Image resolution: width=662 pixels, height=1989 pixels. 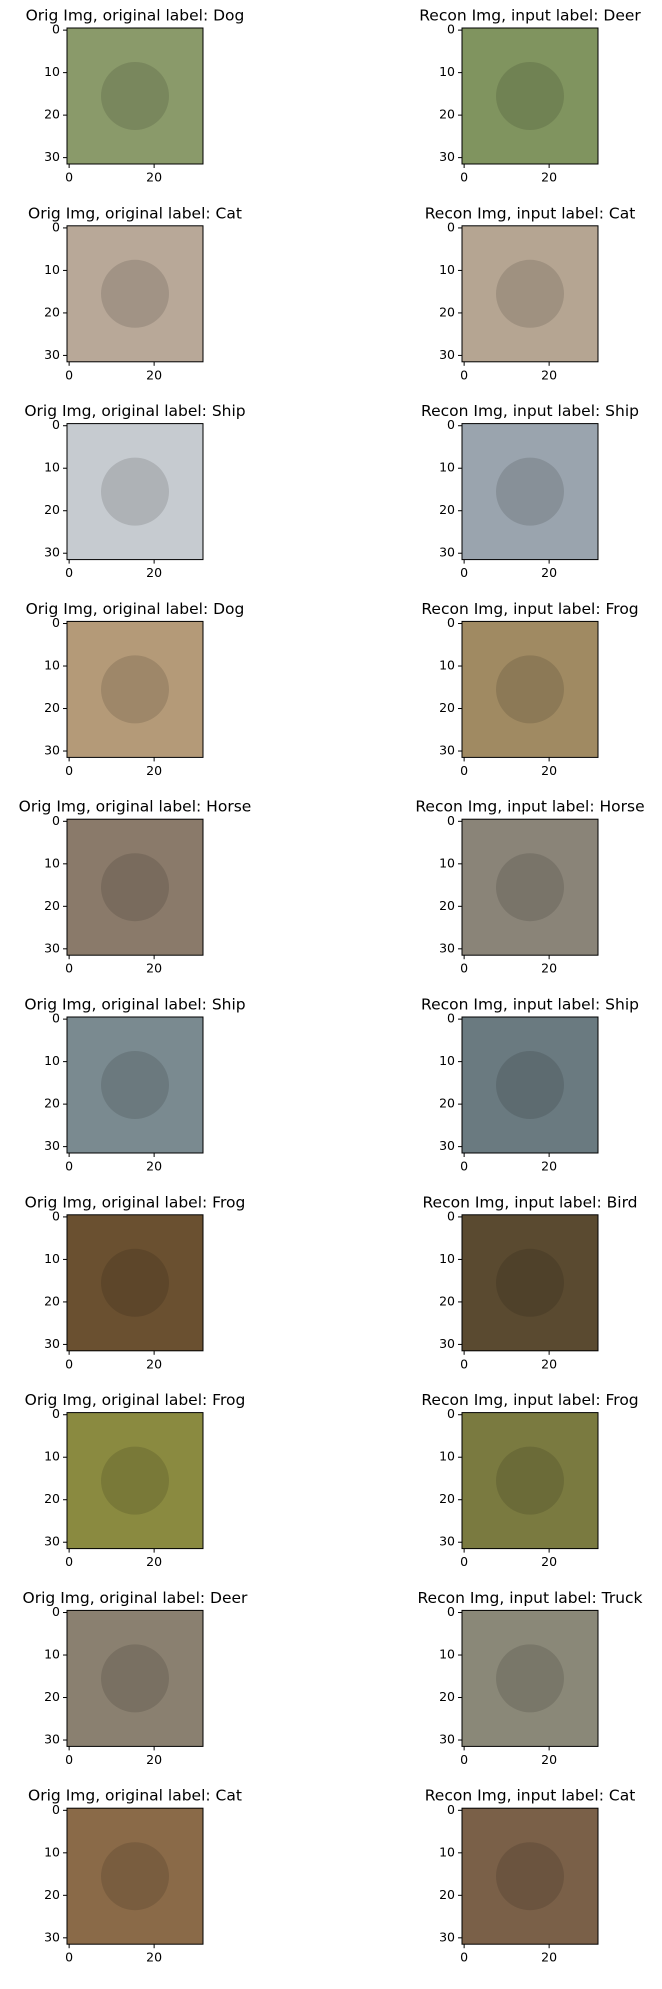 What do you see at coordinates (529, 807) in the screenshot?
I see `panel-title: Recon Img, input label: Horse` at bounding box center [529, 807].